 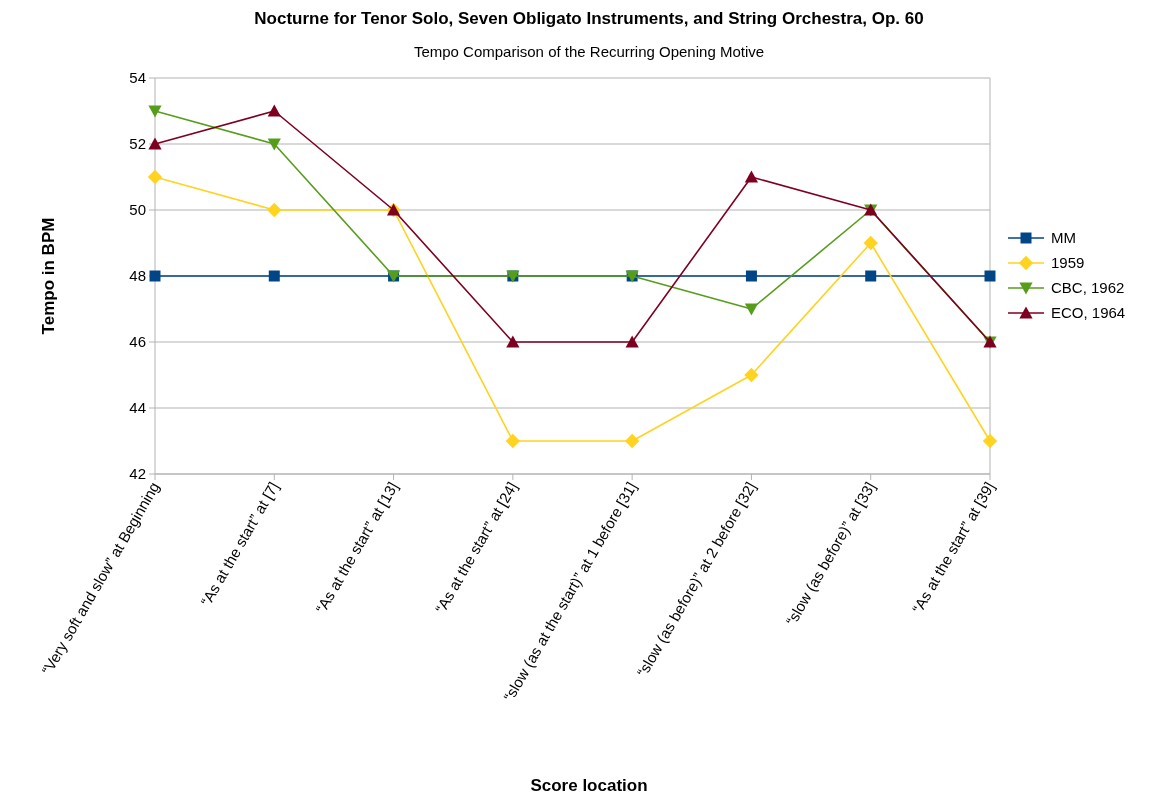 I want to click on x-axis-title: Score location, so click(x=589, y=785).